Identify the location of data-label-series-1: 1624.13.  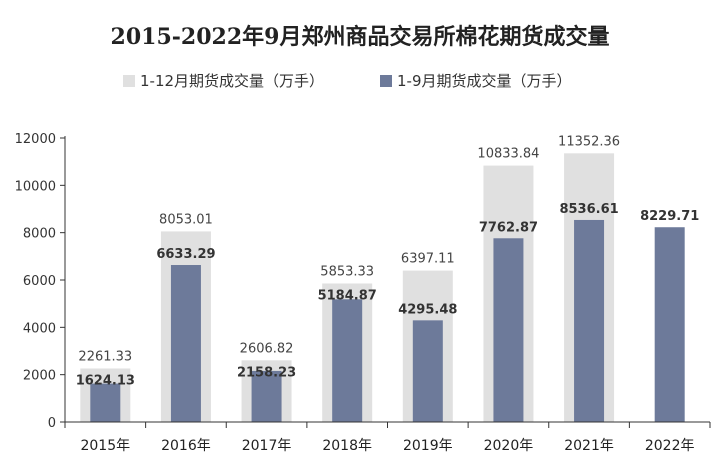
(105, 380).